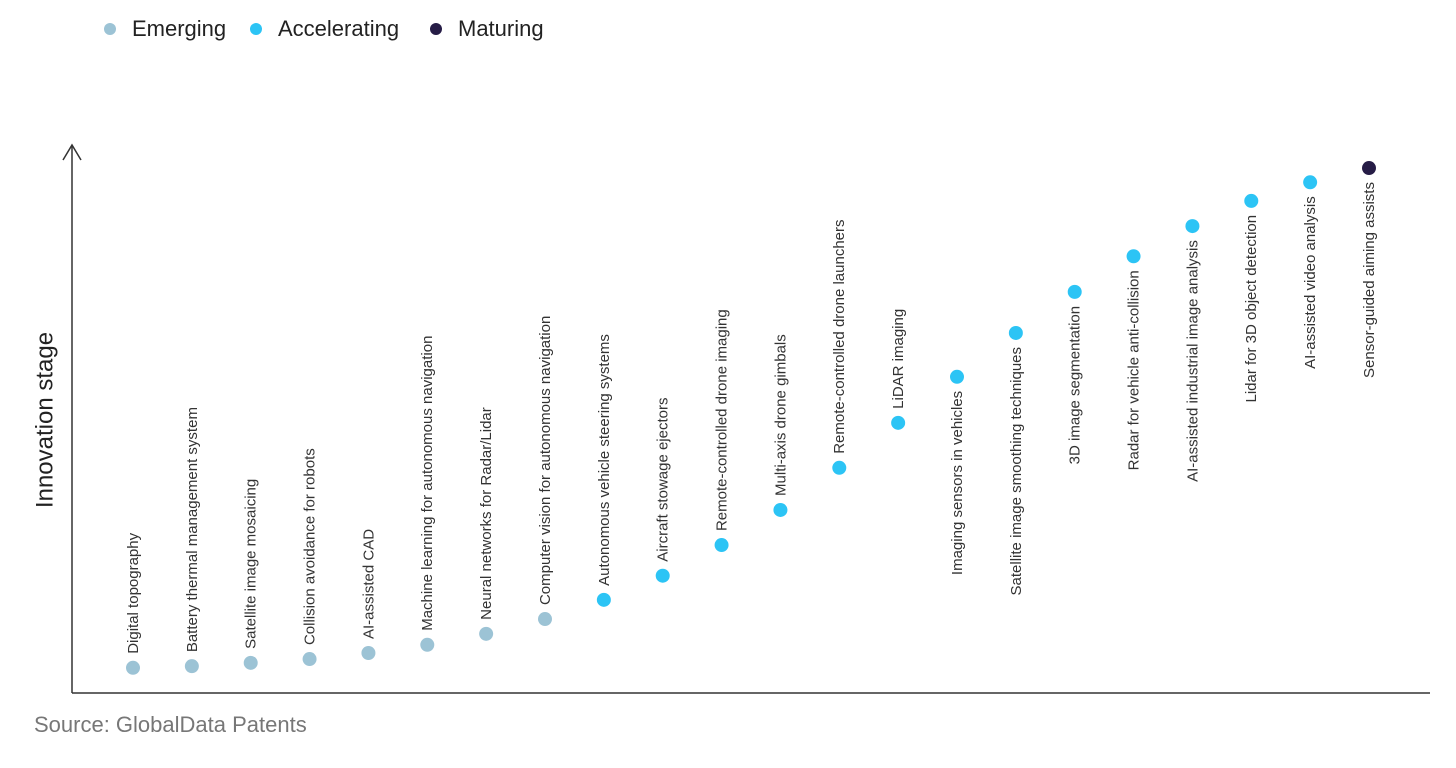  I want to click on category-label: 3D image segmentation, so click(1075, 385).